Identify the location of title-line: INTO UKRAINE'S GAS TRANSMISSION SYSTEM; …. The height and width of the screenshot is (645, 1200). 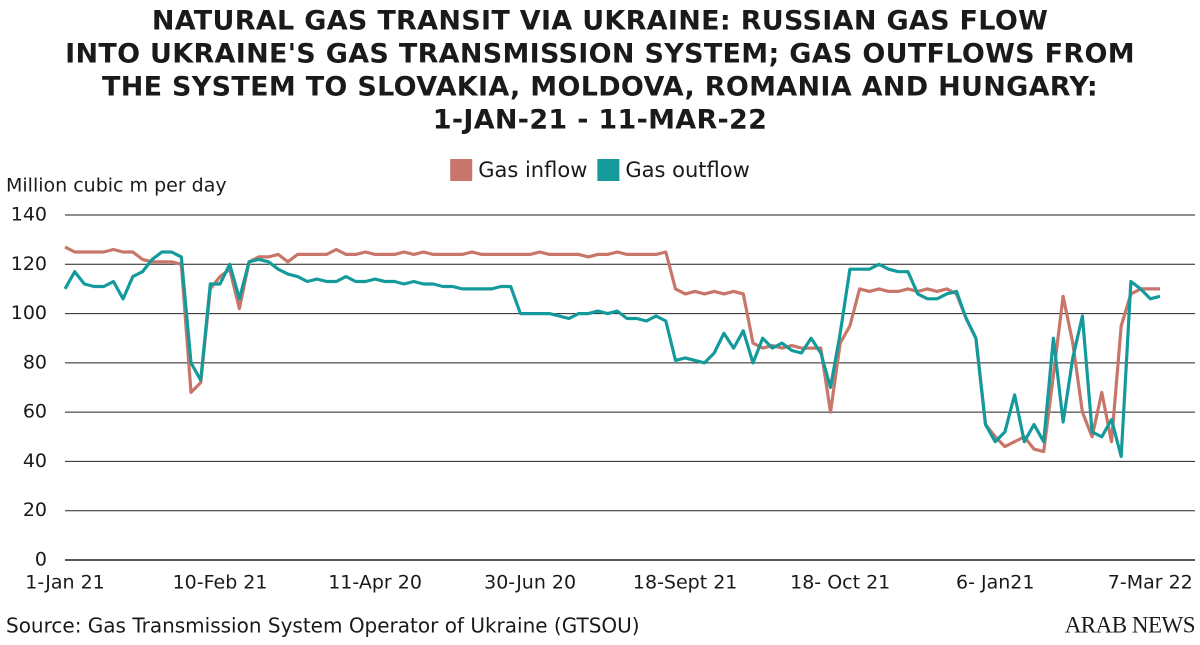
(600, 54).